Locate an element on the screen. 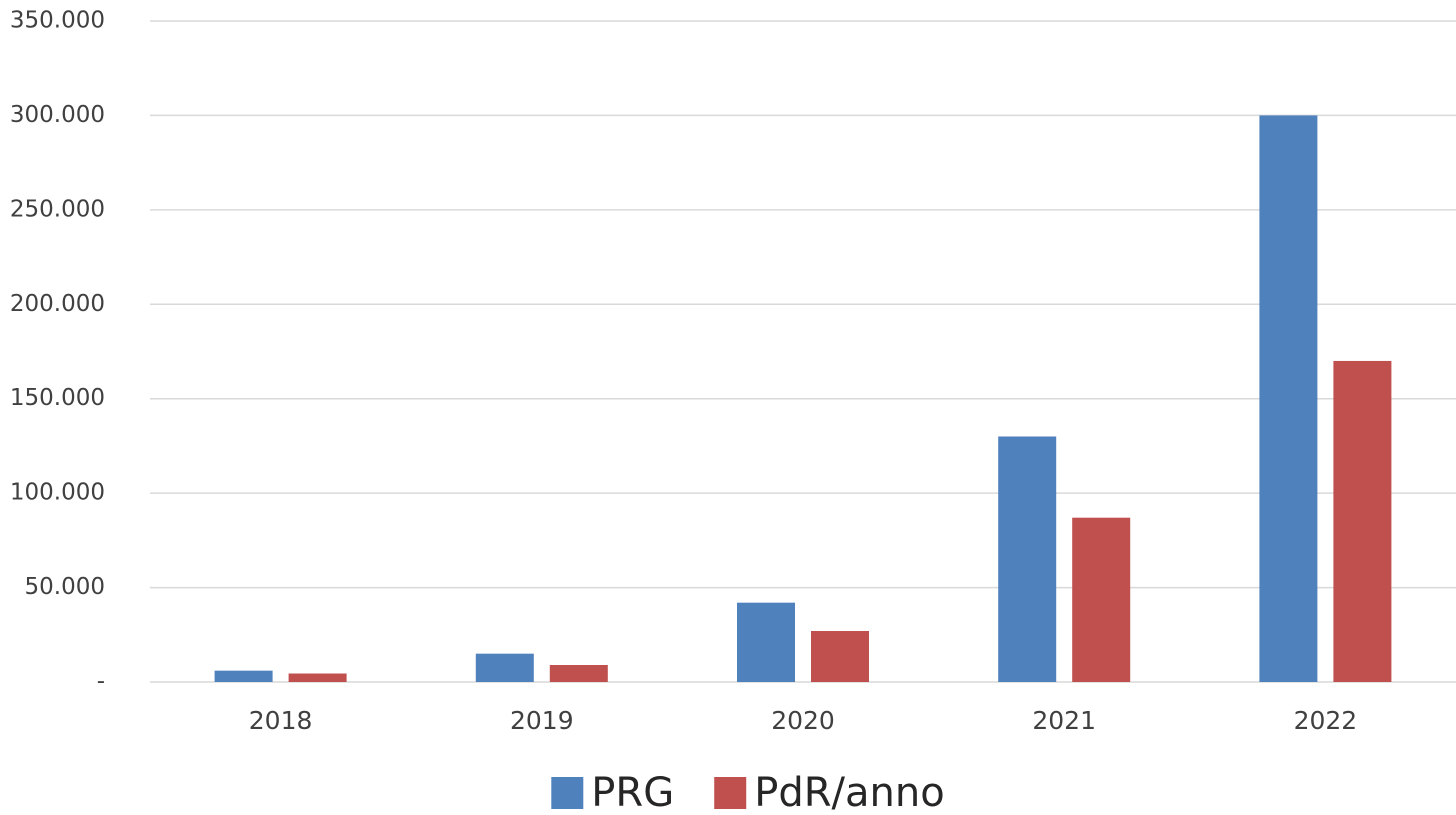 This screenshot has width=1456, height=815. y-tick-label: 50.000 is located at coordinates (65, 587).